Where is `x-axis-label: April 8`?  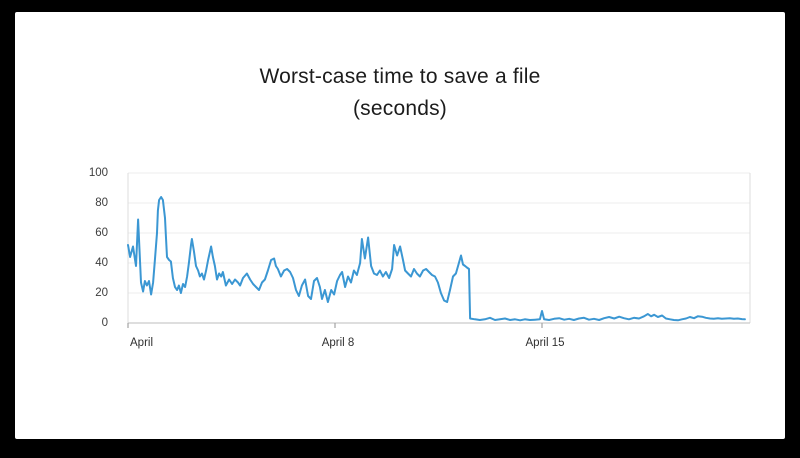
x-axis-label: April 8 is located at coordinates (338, 343).